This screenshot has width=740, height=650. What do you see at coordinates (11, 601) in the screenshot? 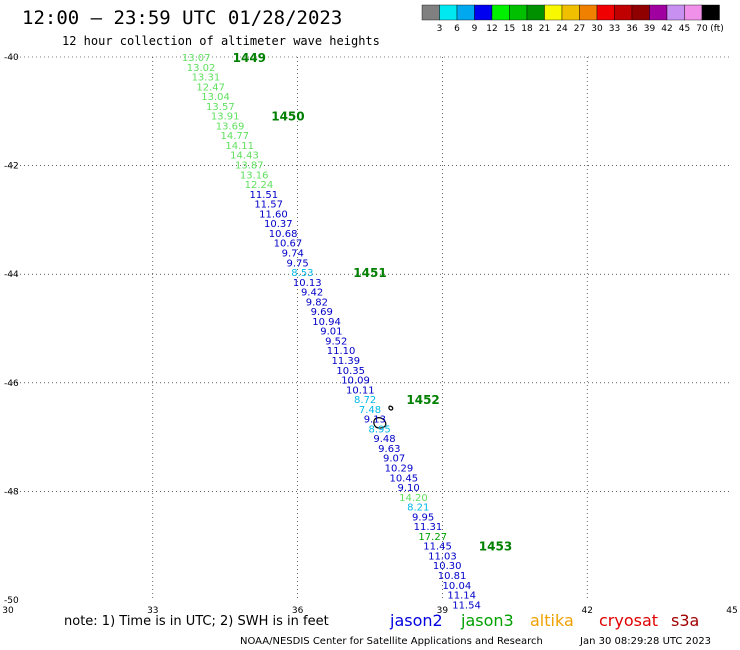
I see `y-tick-label: -50` at bounding box center [11, 601].